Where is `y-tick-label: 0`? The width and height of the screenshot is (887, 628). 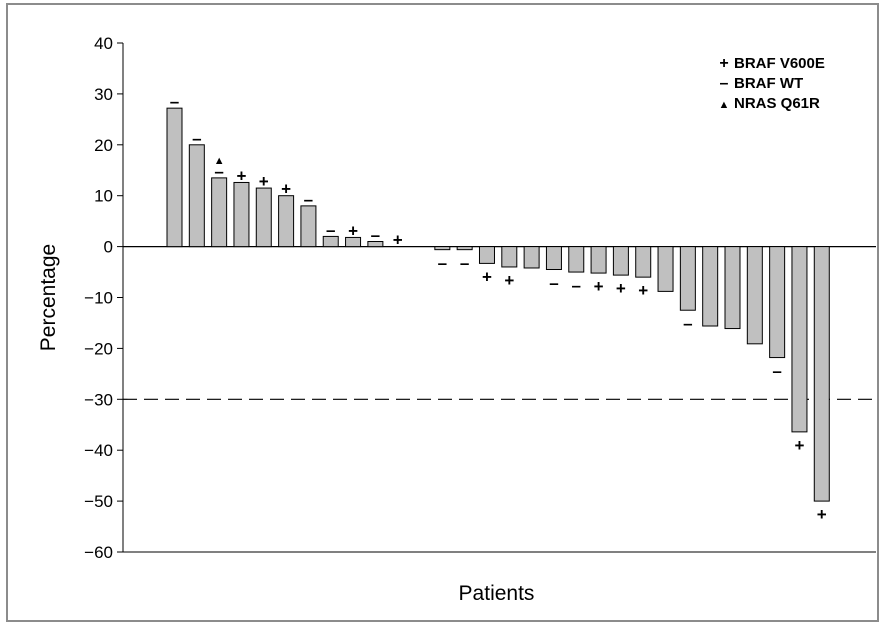
y-tick-label: 0 is located at coordinates (108, 247).